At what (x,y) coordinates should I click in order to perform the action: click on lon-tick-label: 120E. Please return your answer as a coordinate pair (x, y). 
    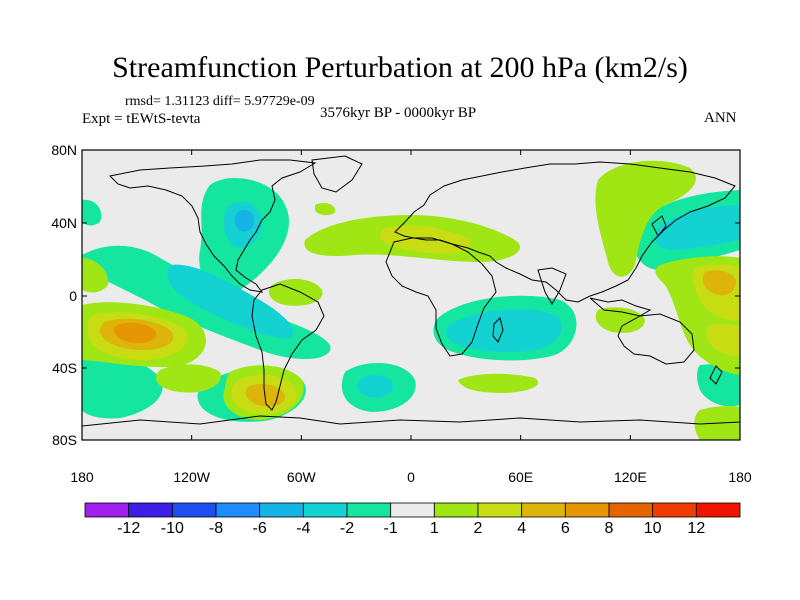
    Looking at the image, I should click on (630, 477).